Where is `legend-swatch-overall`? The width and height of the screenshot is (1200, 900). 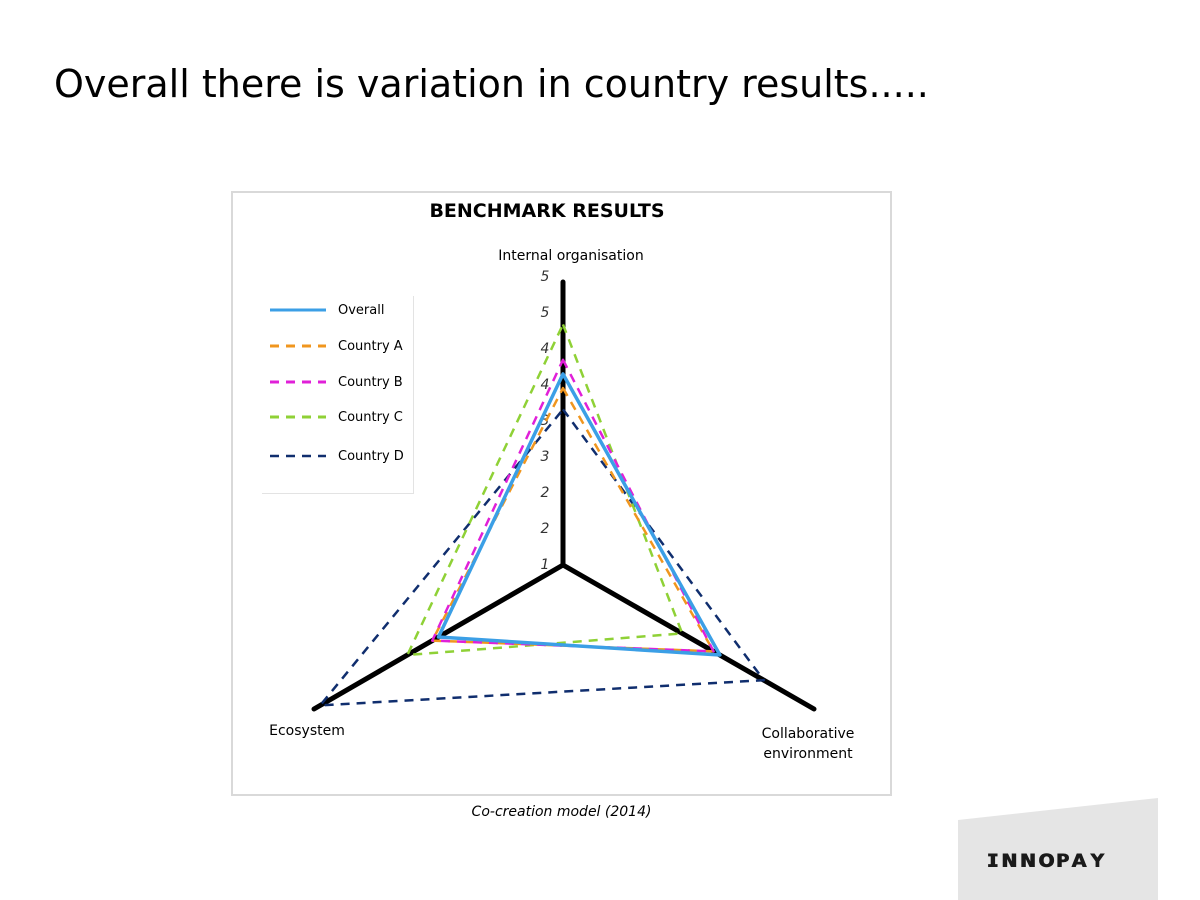 legend-swatch-overall is located at coordinates (298, 310).